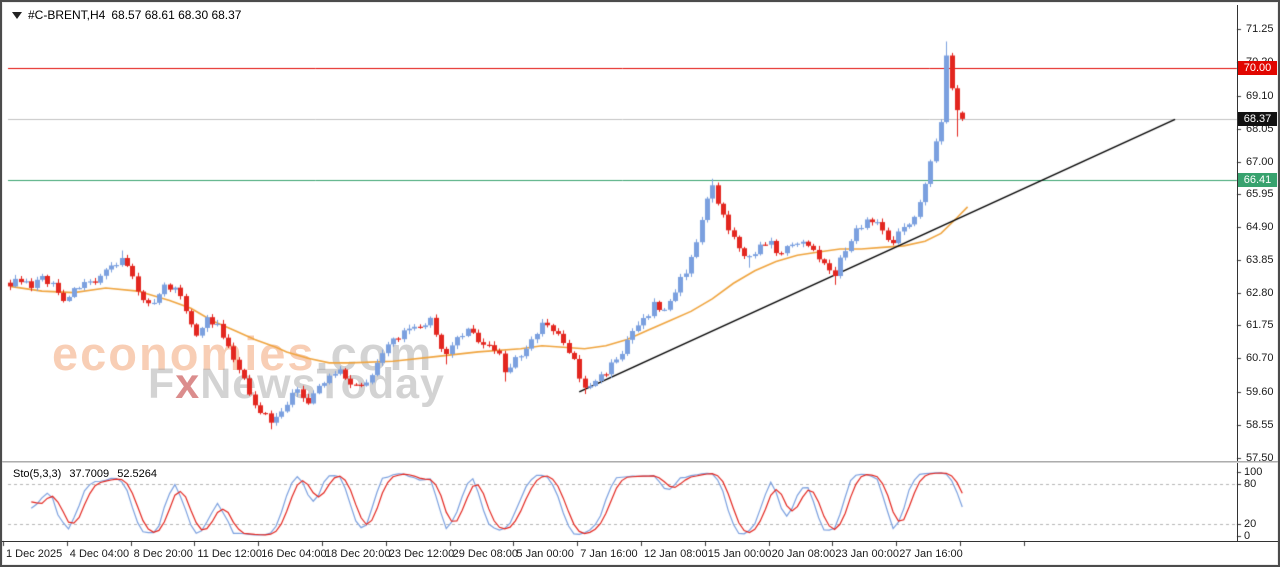 The image size is (1280, 567). I want to click on price-tick-label: 61.75, so click(1260, 325).